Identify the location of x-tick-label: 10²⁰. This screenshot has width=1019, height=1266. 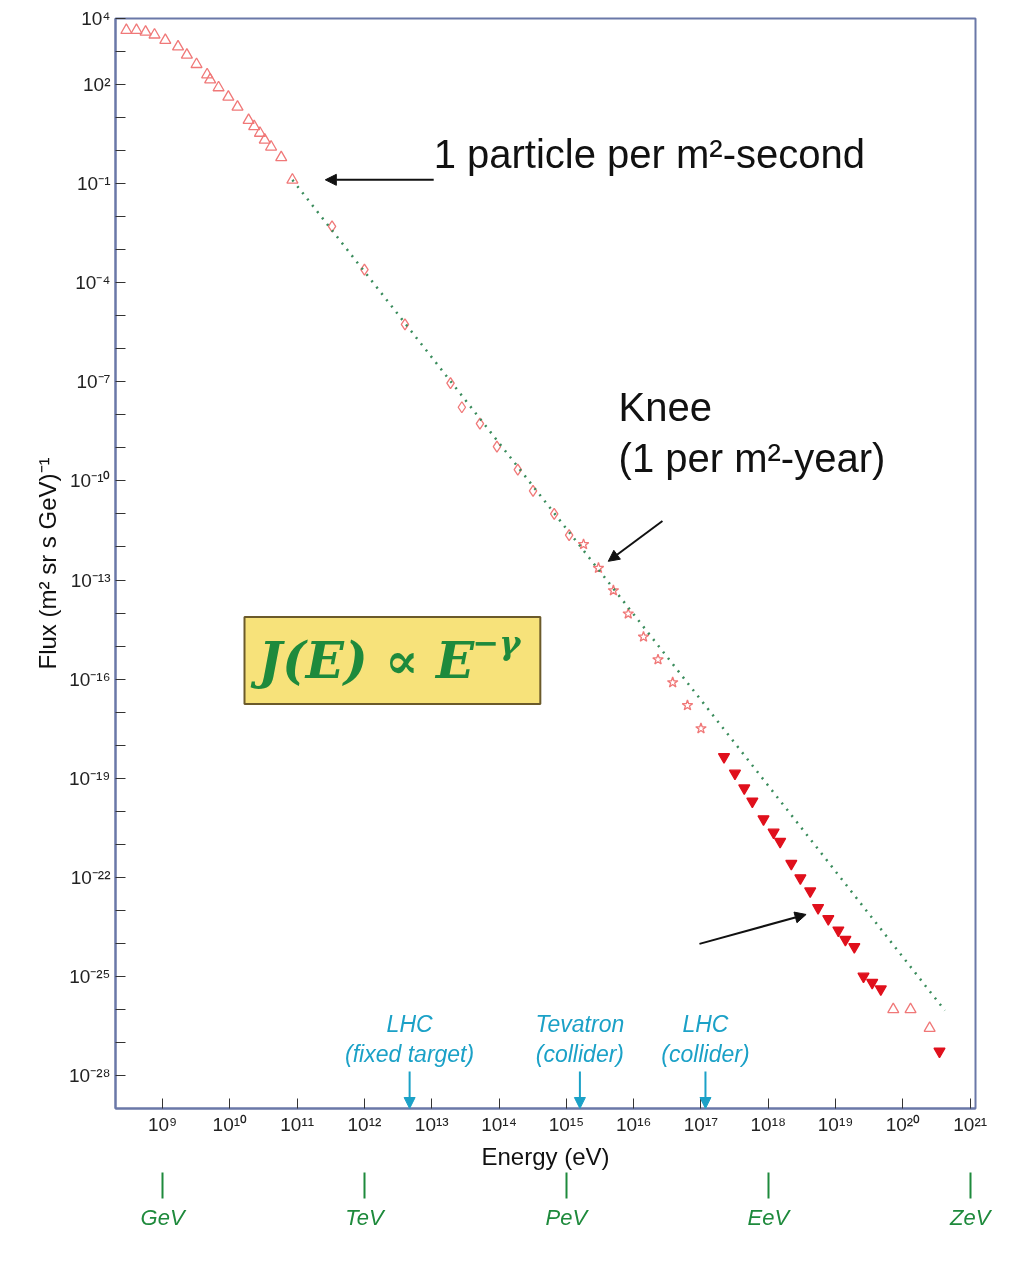
(903, 1124).